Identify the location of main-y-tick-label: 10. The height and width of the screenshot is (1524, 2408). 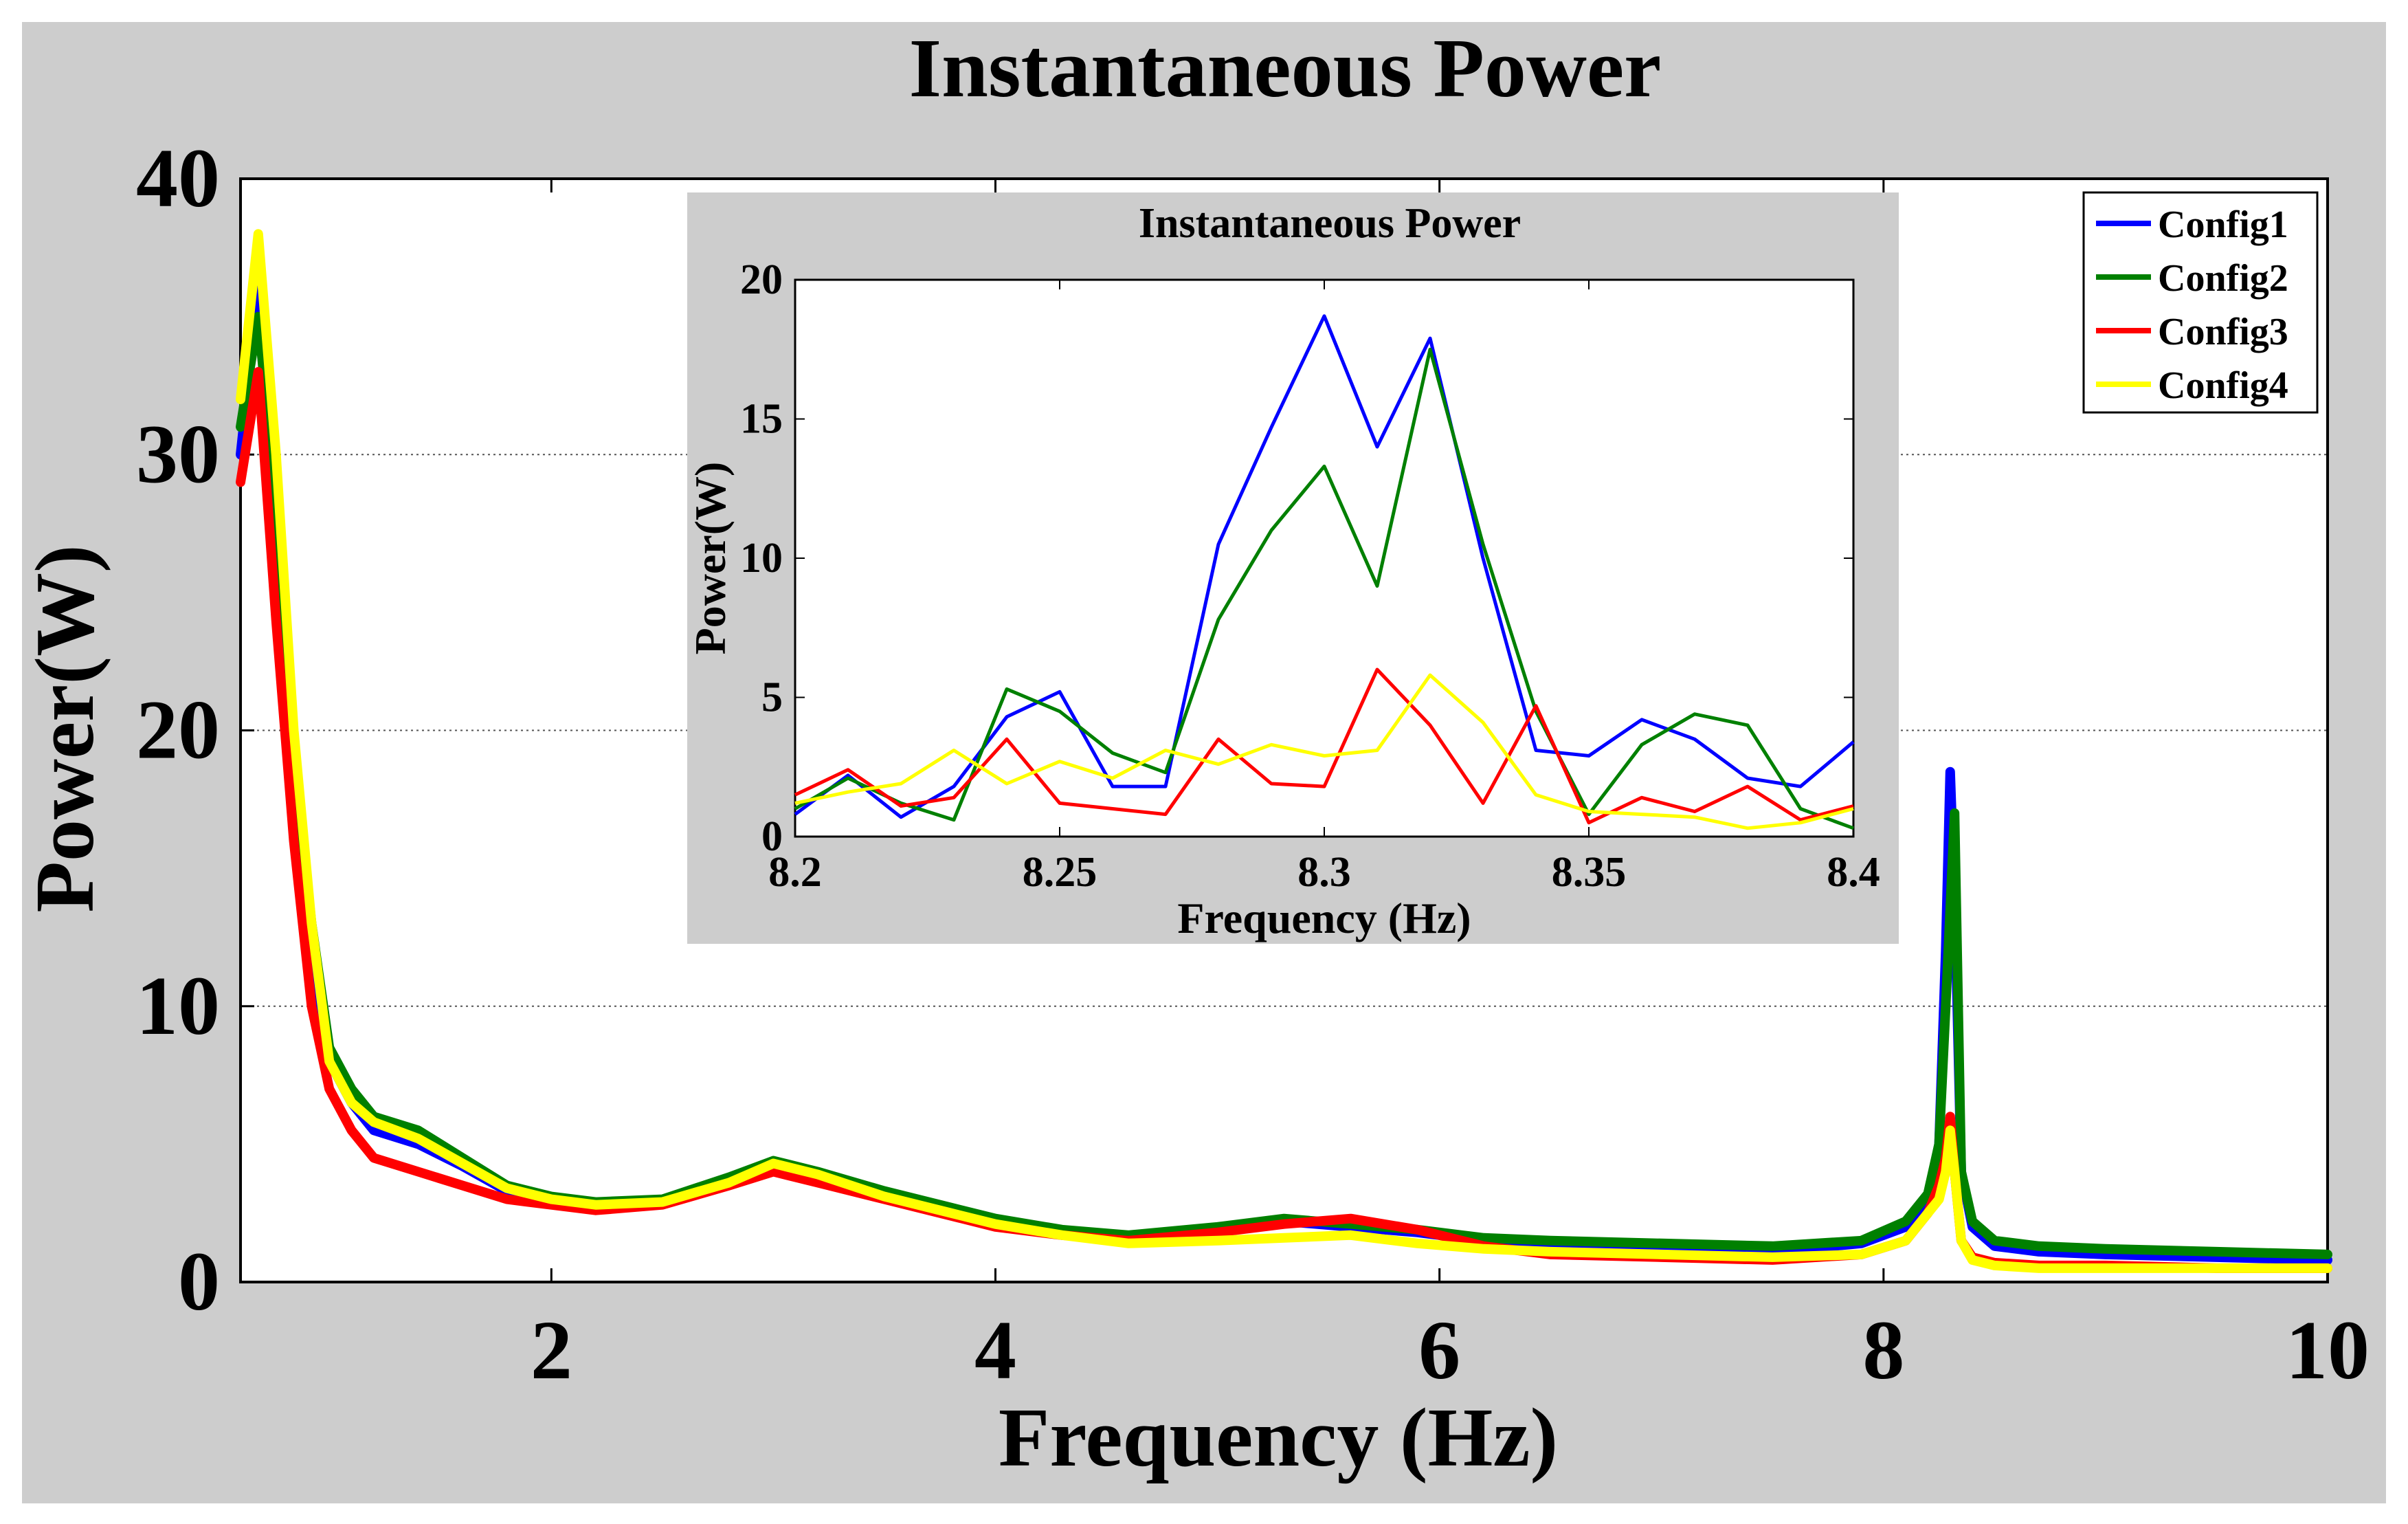
(178, 1006).